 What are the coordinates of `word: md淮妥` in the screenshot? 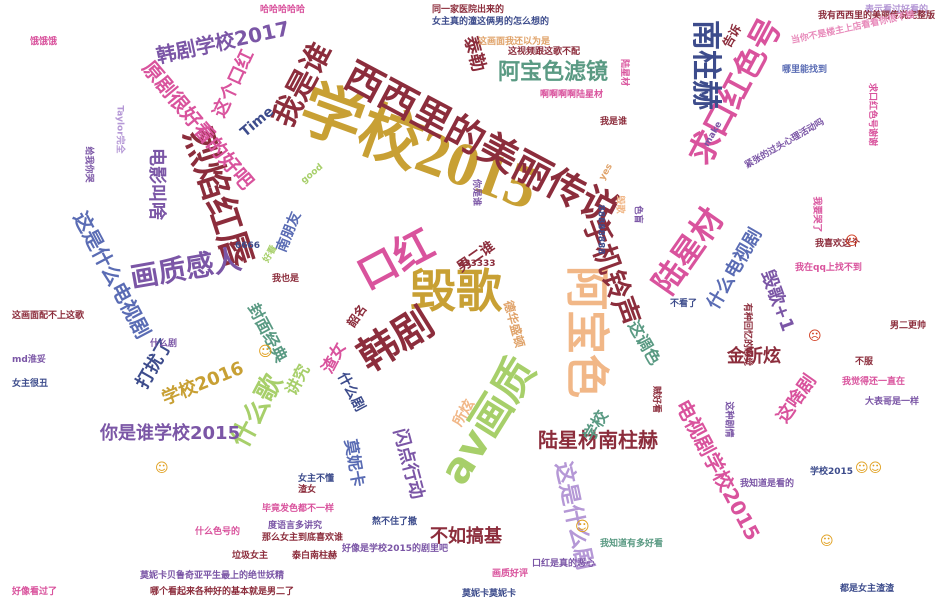 It's located at (29, 360).